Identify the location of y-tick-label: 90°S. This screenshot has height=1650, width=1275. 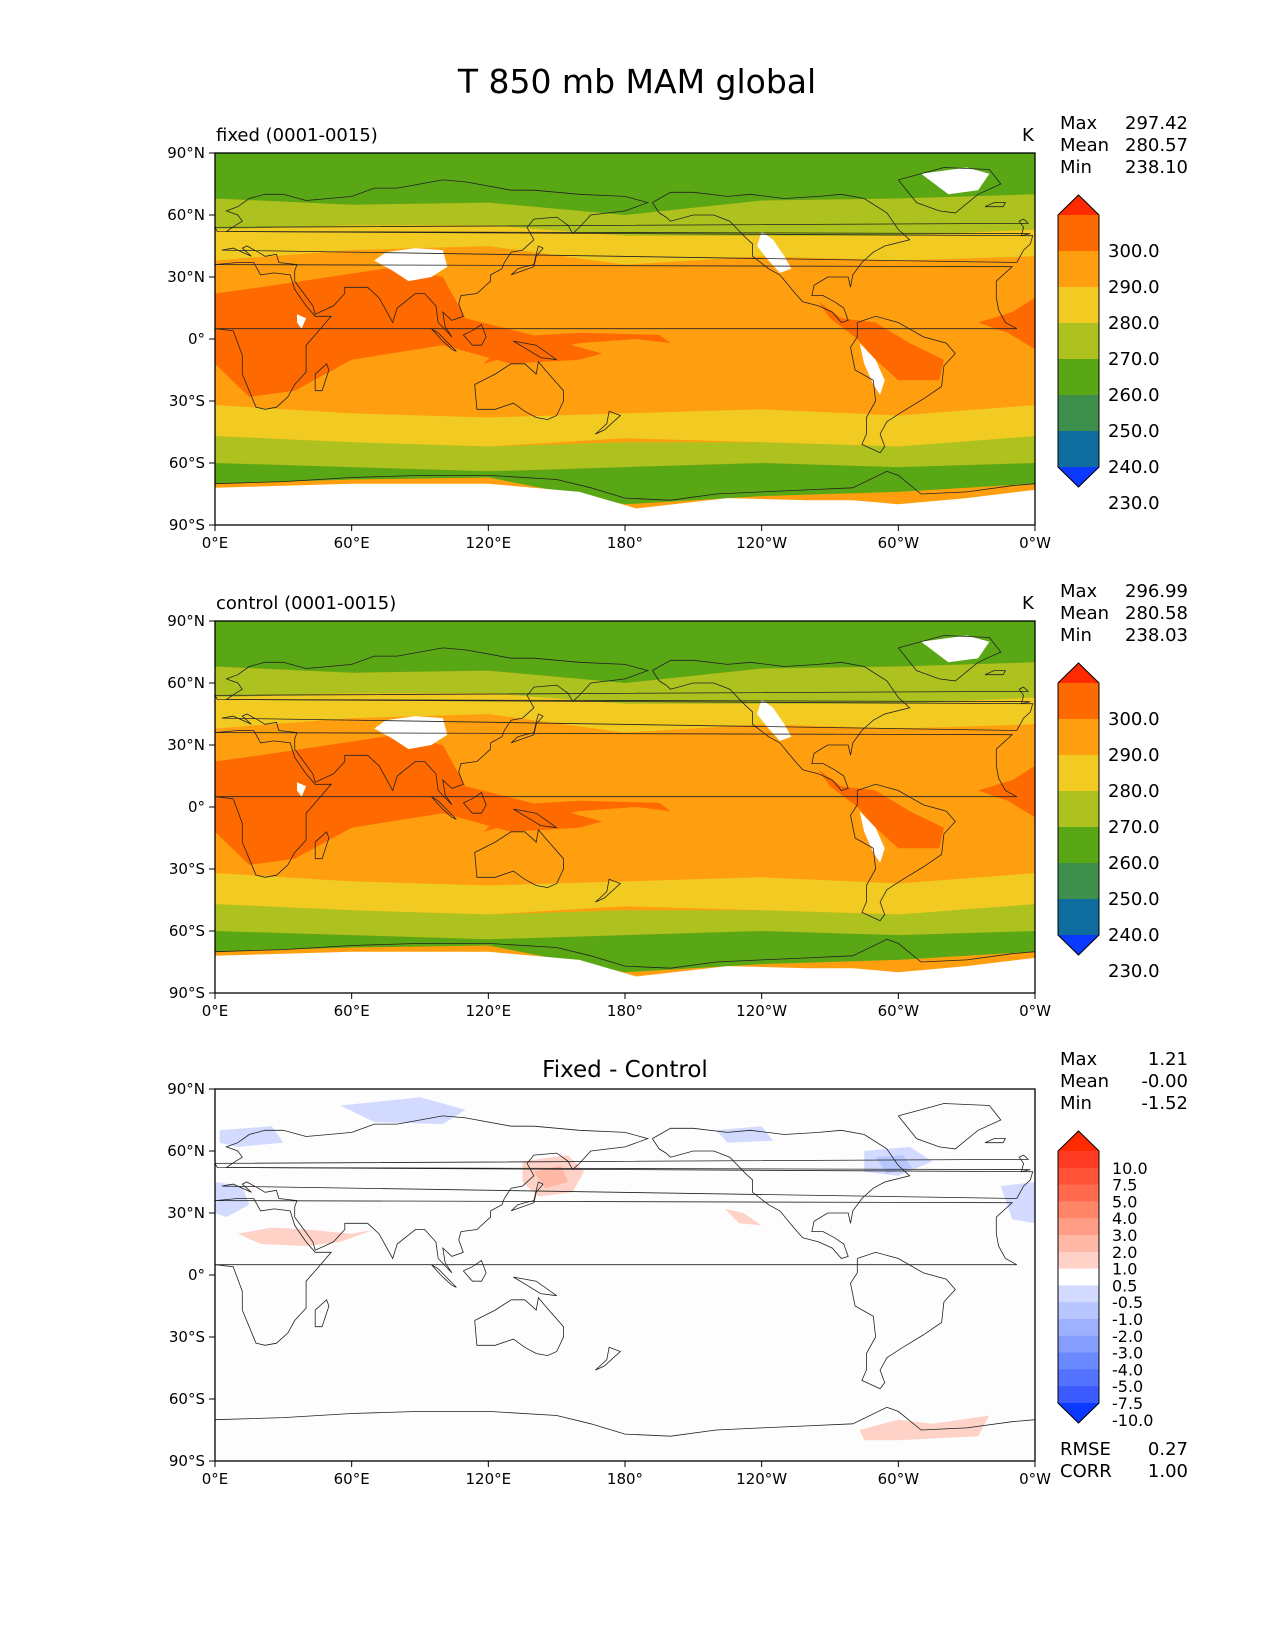
(187, 1461).